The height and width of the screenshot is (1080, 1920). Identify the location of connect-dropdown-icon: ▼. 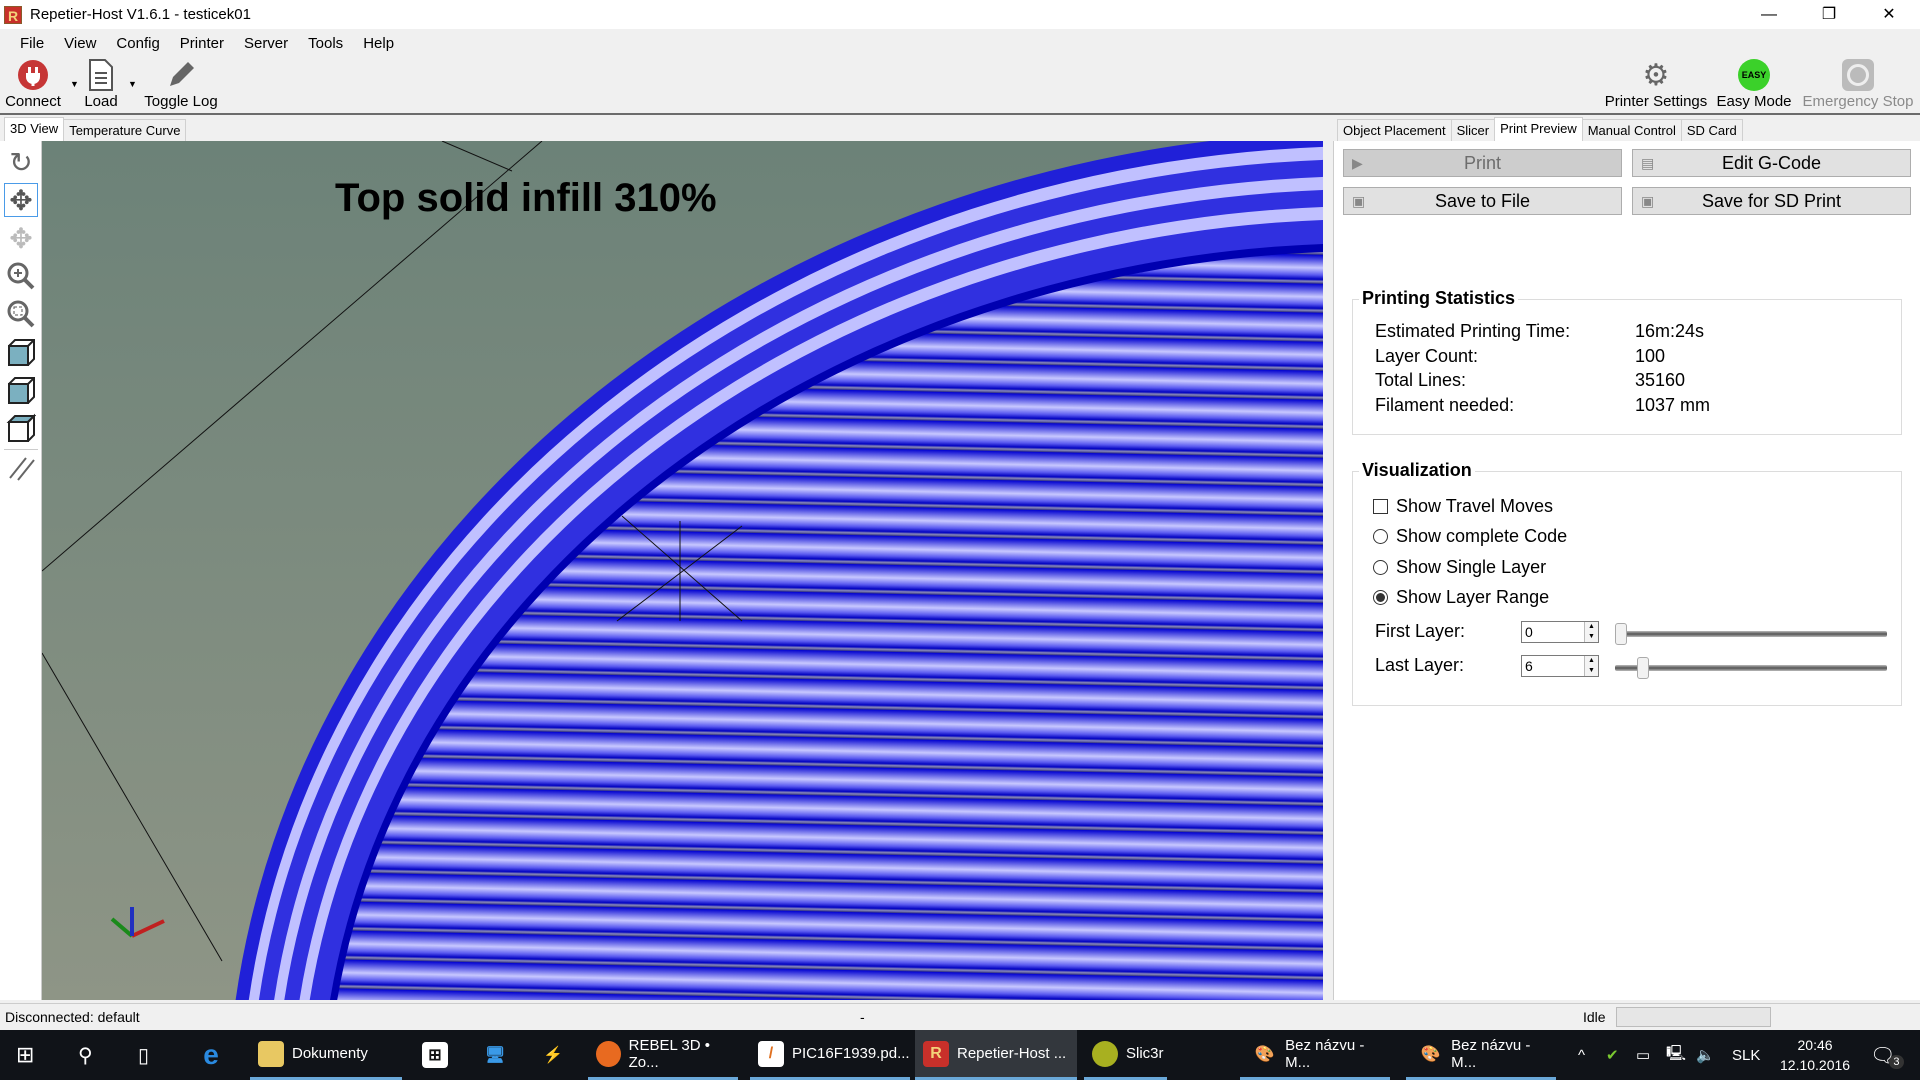
(74, 84).